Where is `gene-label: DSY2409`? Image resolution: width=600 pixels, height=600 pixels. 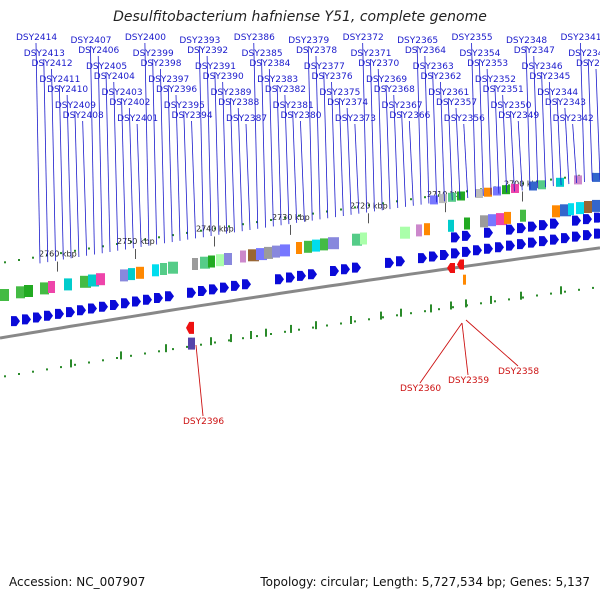 gene-label: DSY2409 is located at coordinates (75, 106).